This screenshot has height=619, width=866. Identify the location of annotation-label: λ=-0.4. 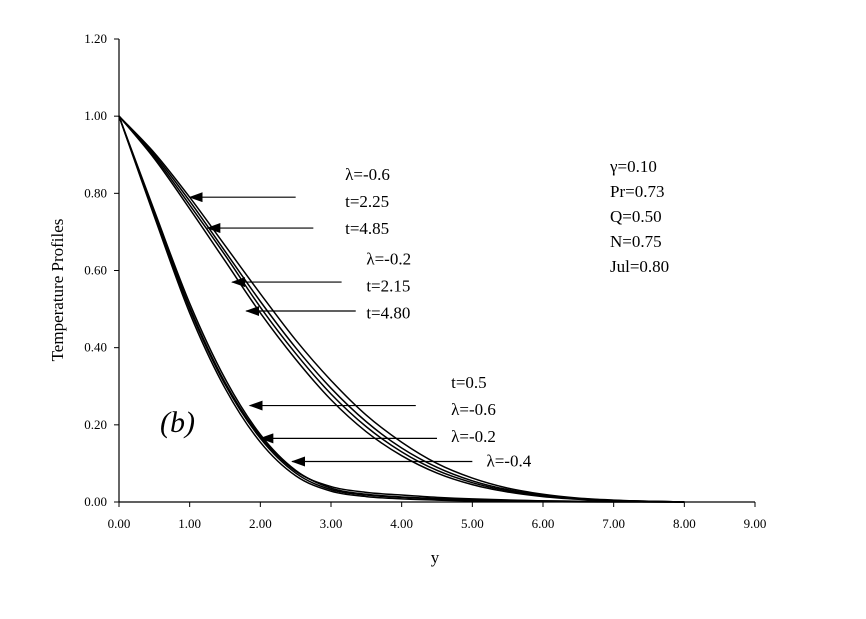
(508, 461).